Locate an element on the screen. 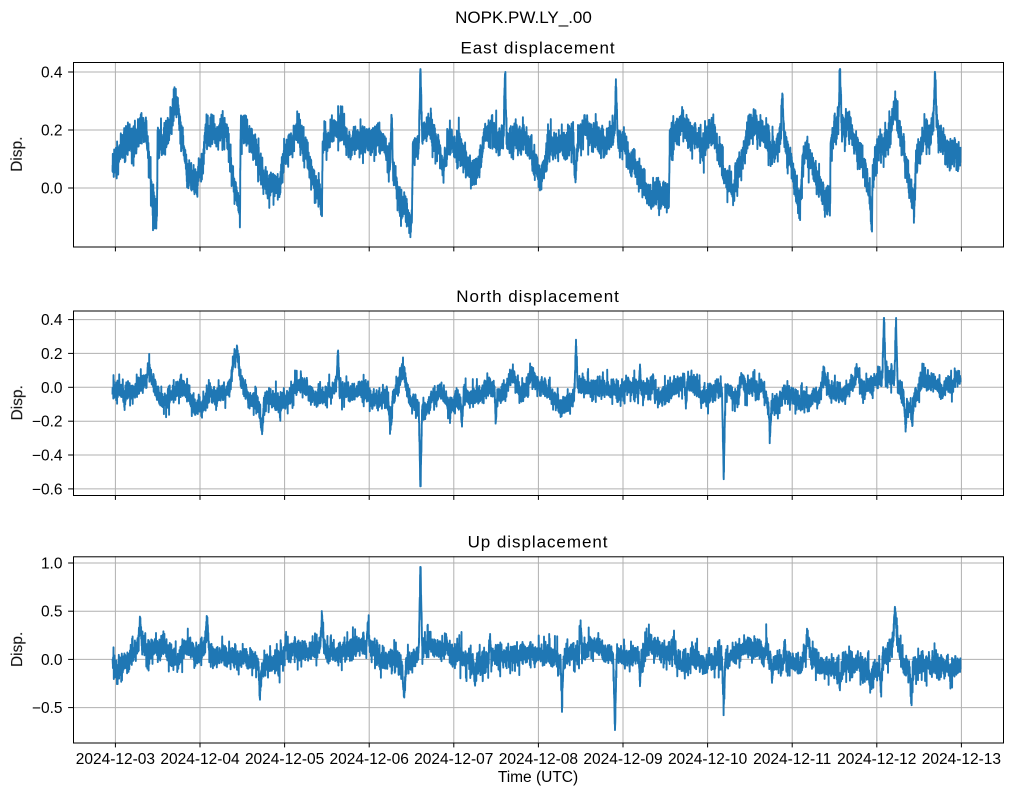 This screenshot has height=800, width=1012. svg-text: 1.0 is located at coordinates (52, 564).